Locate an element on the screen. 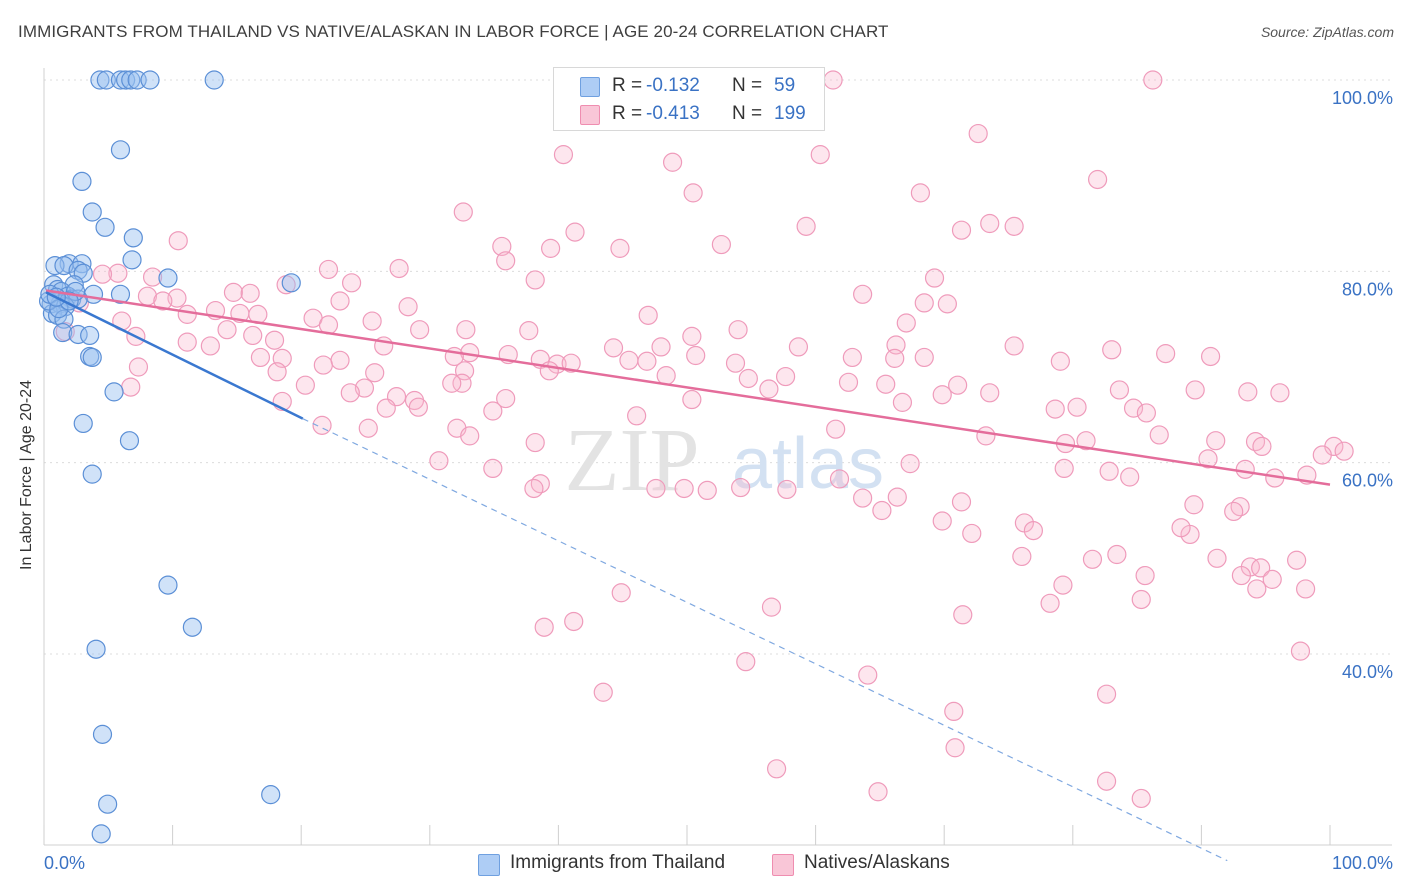 The image size is (1406, 892). y-tick-label: 60.0% is located at coordinates (1367, 481).